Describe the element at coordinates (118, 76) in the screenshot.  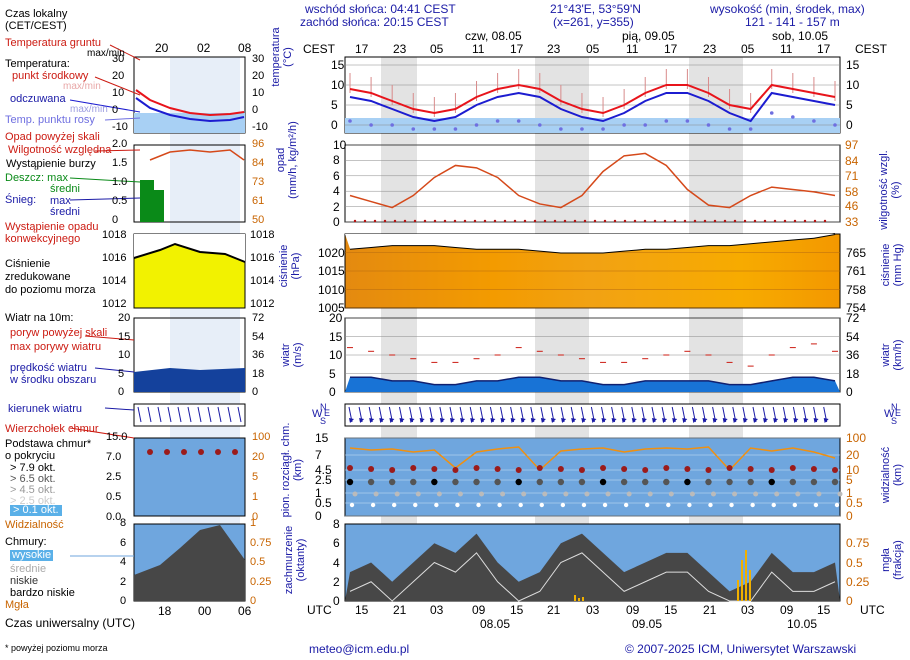
I see `small-temp-tick-left: 20` at that location.